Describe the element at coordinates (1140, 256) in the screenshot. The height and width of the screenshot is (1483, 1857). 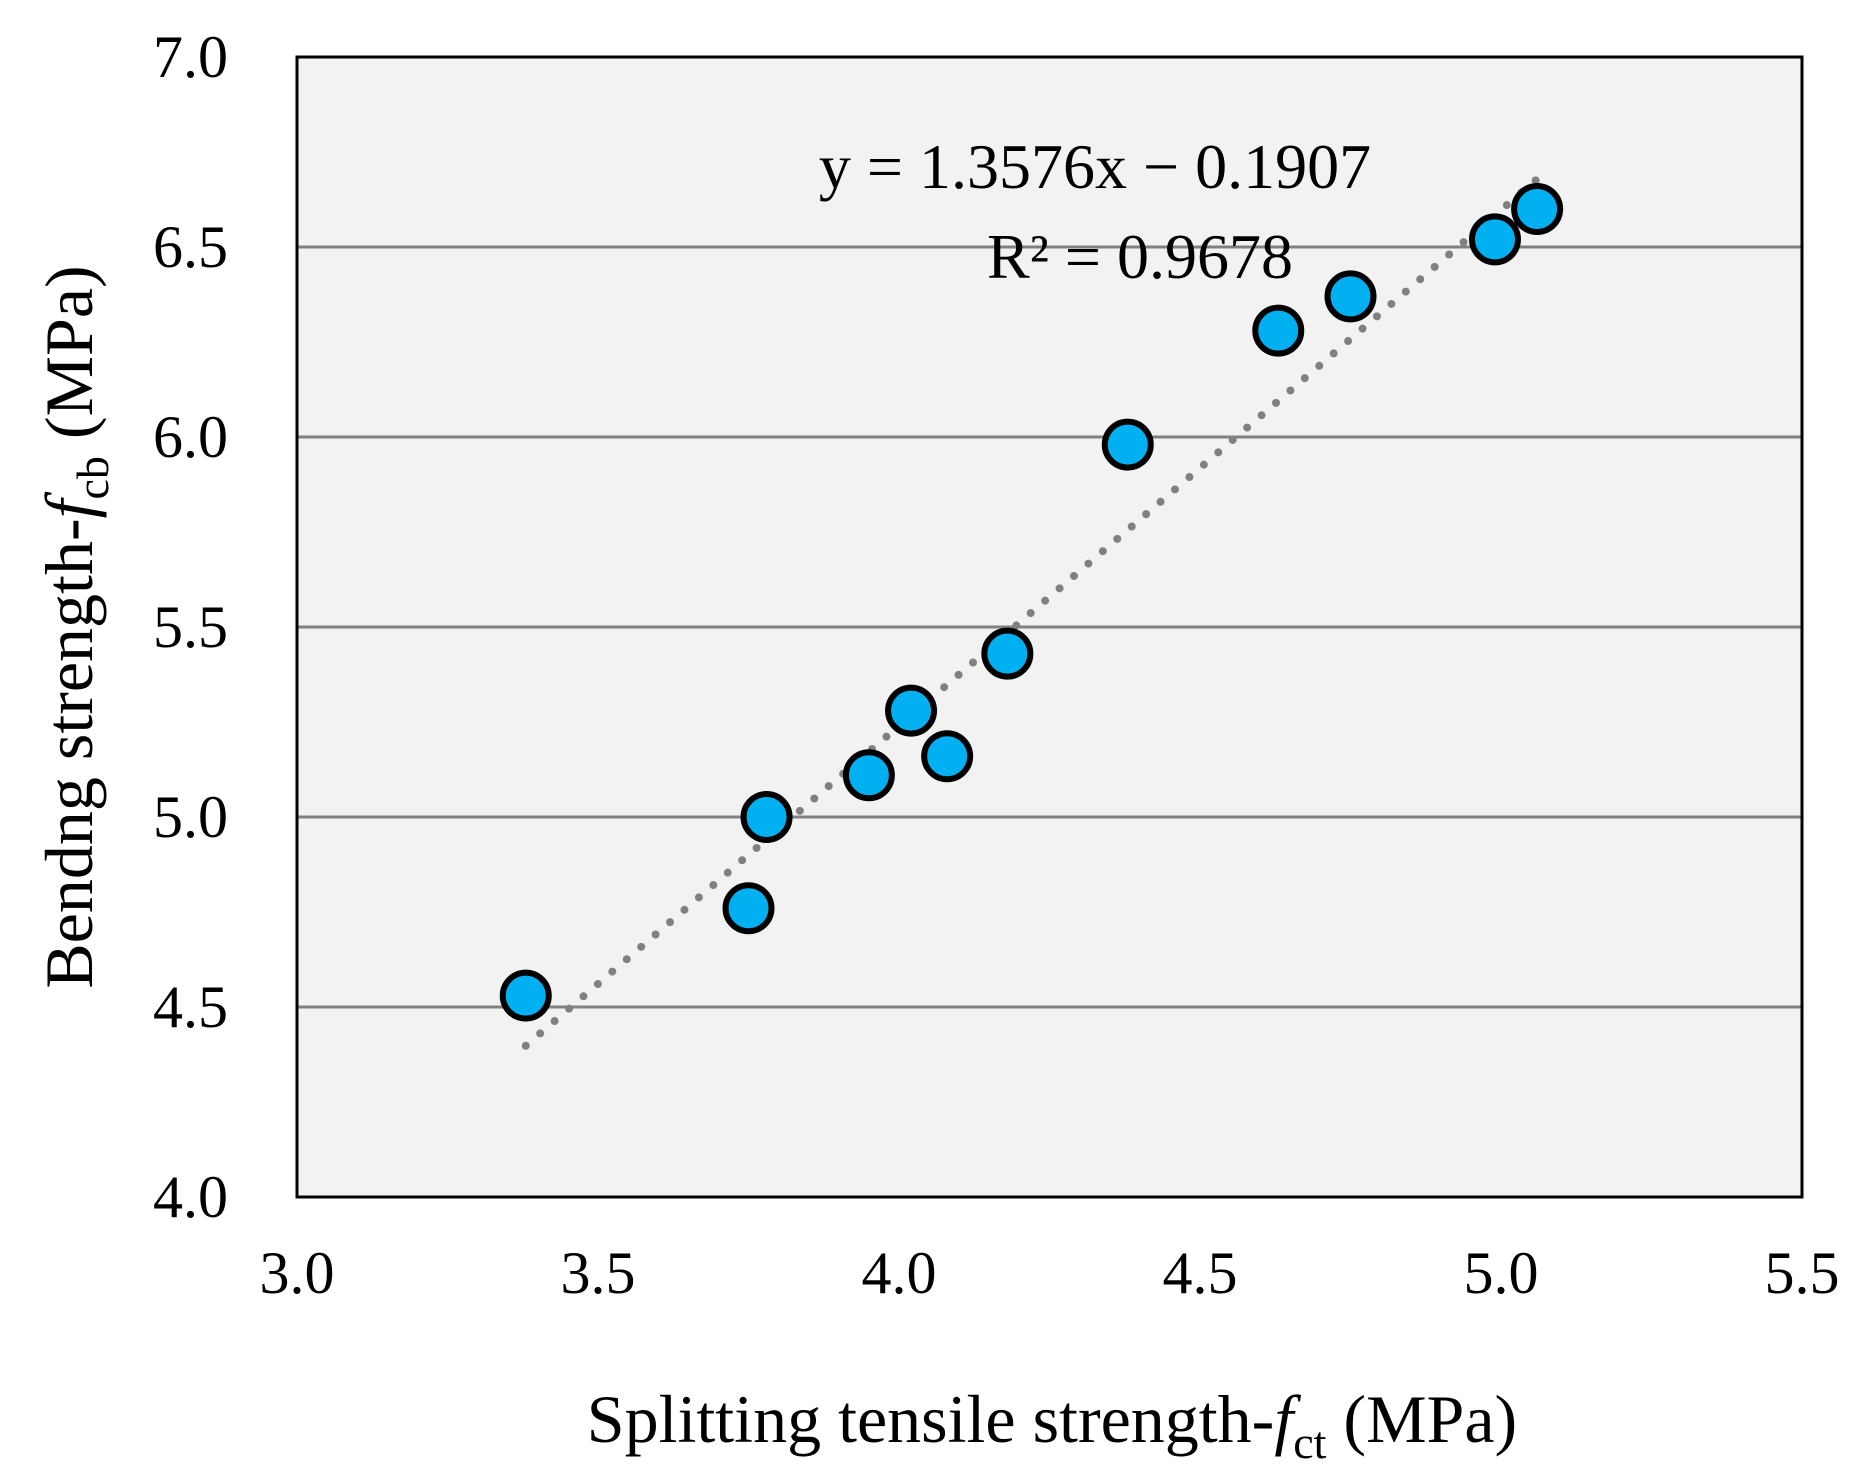
I see `r-squared-label: R² = 0.9678` at that location.